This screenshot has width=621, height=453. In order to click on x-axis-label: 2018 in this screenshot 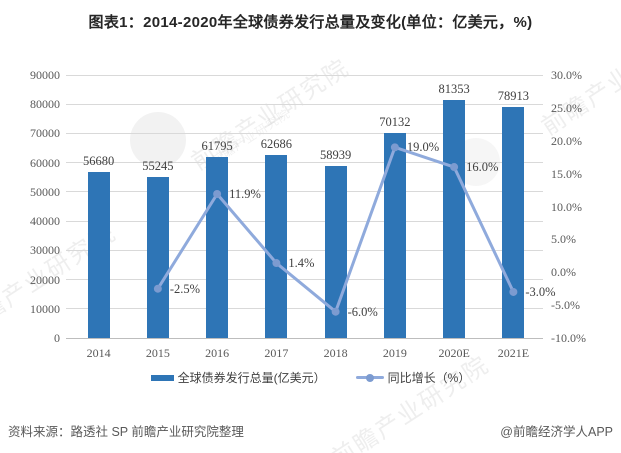, I will do `click(335, 353)`.